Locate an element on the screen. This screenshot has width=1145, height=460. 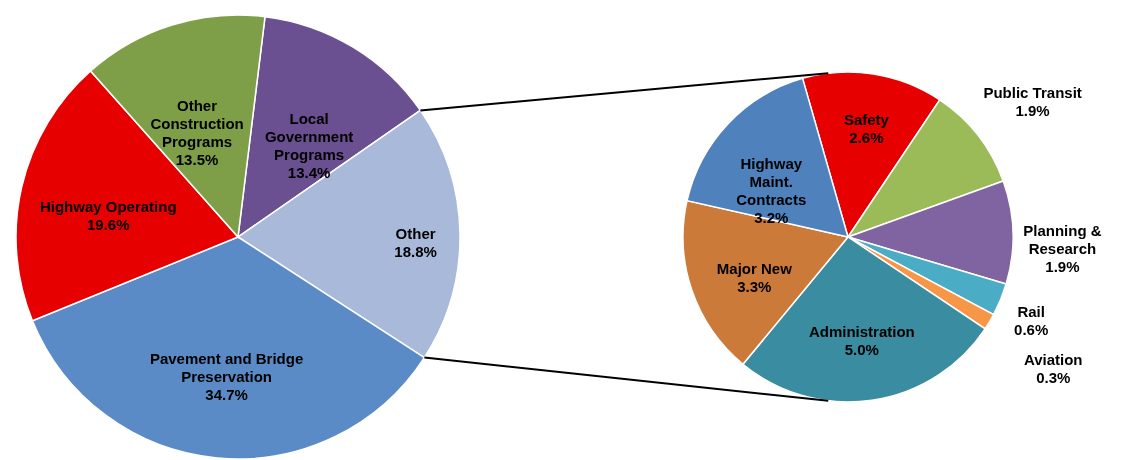
data-label: 2.6% is located at coordinates (866, 137).